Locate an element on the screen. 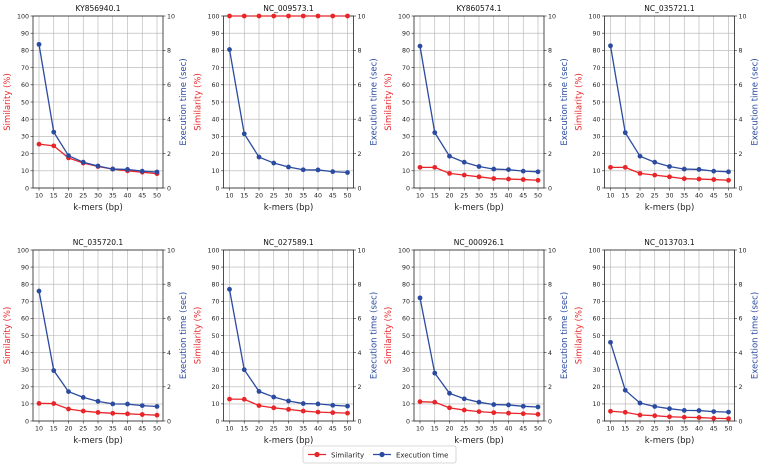  x-tick-label: 25 is located at coordinates (464, 196).